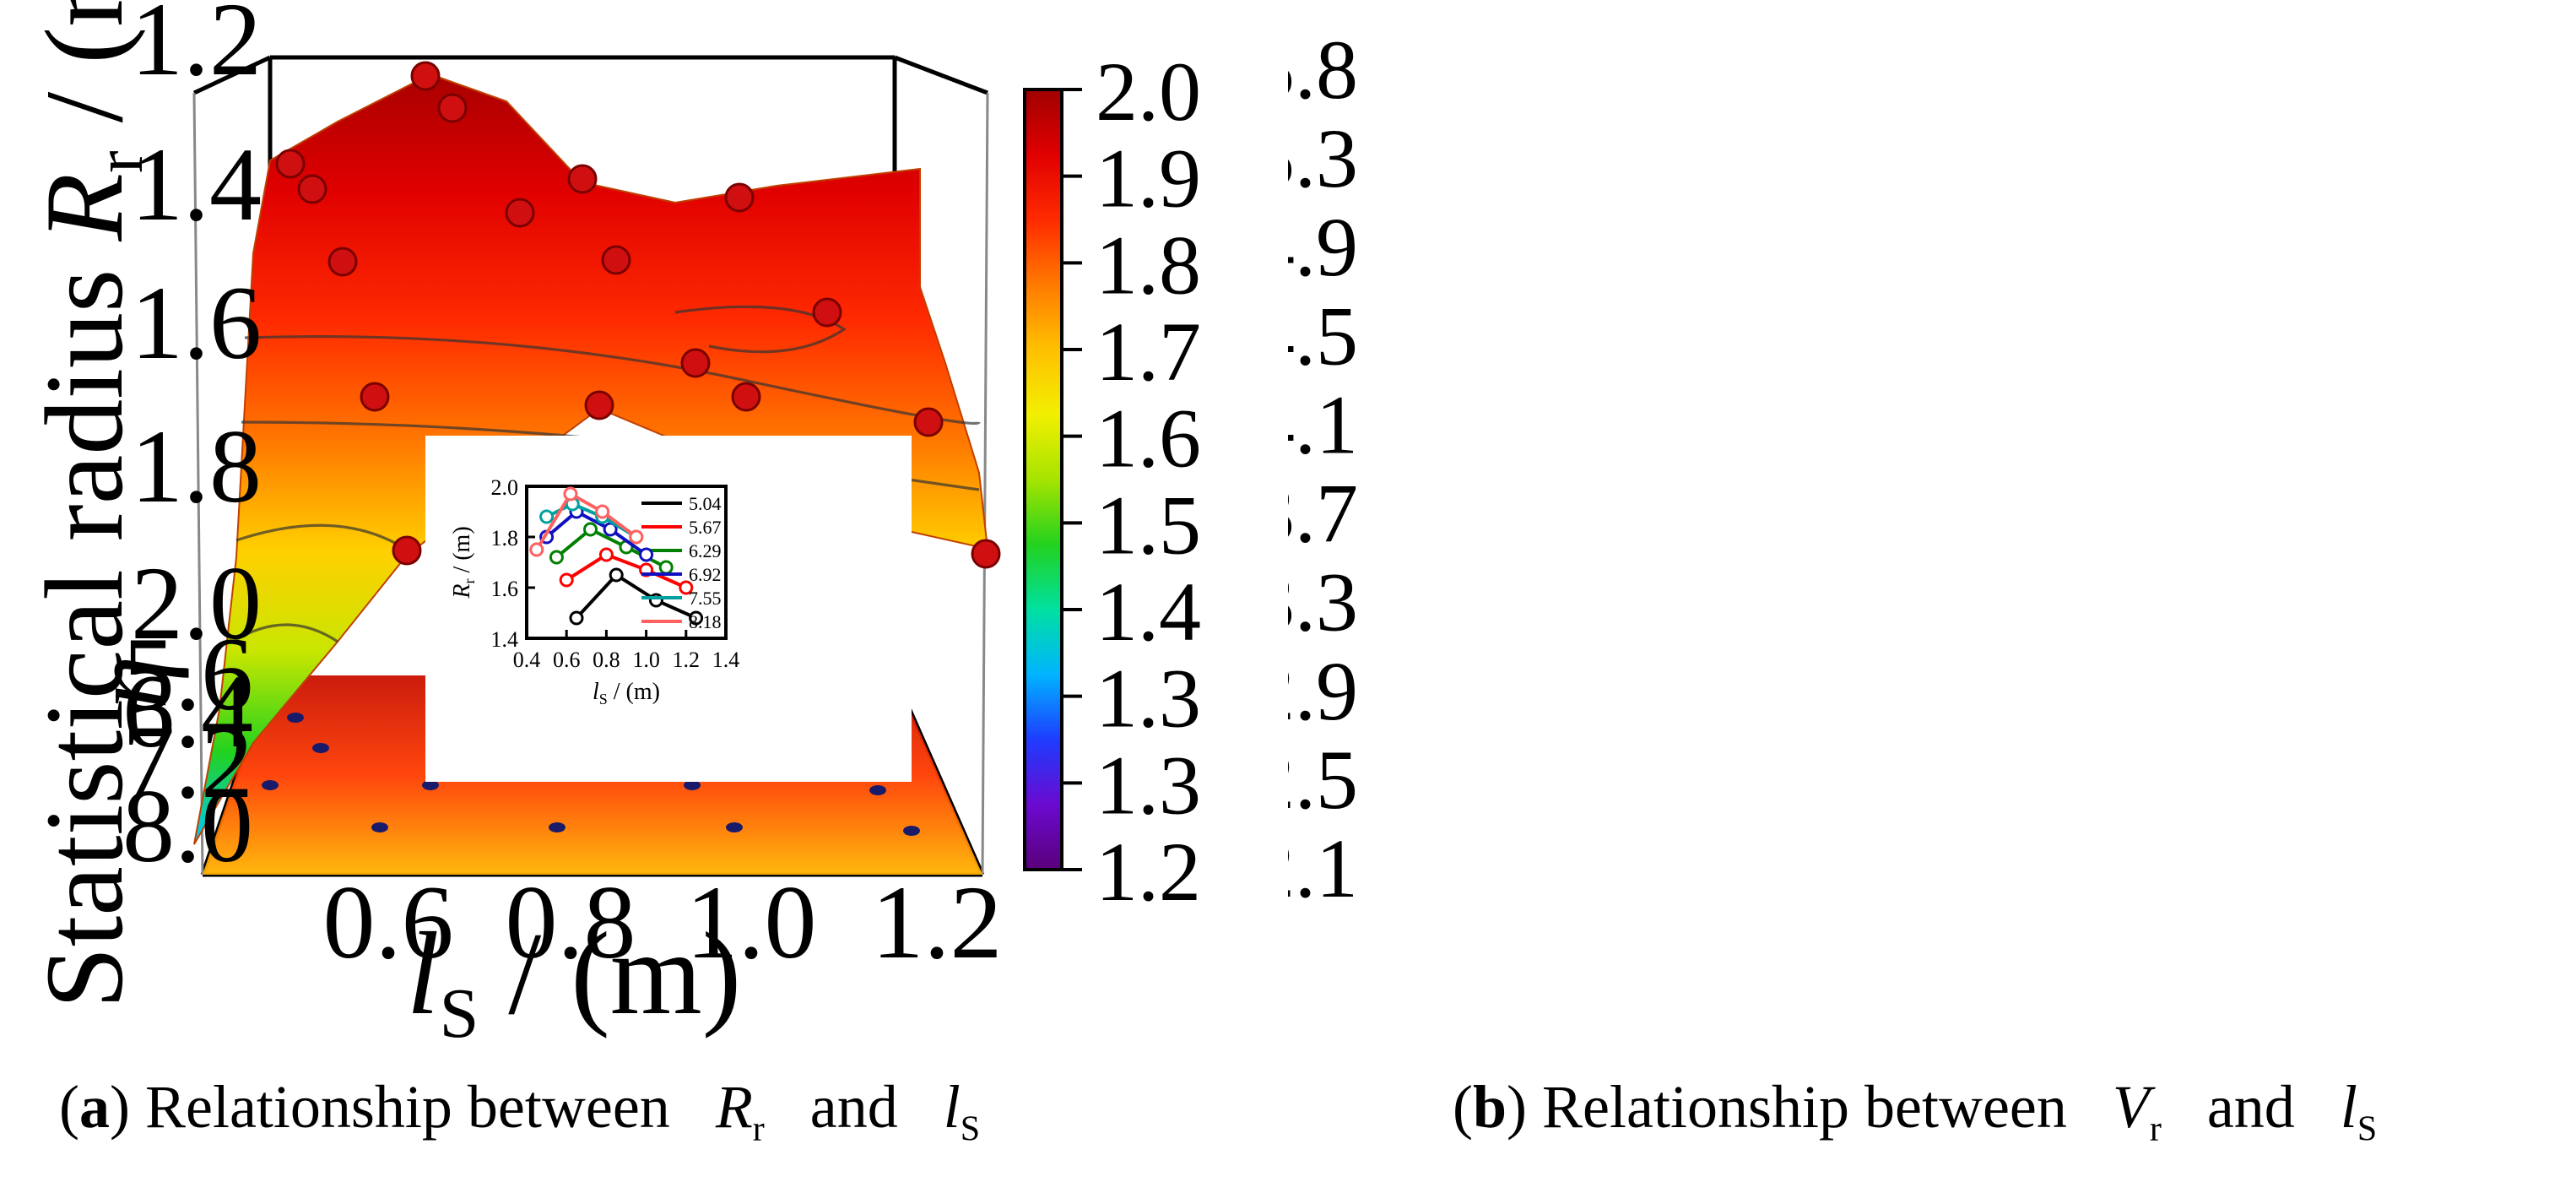 The height and width of the screenshot is (1182, 2576). What do you see at coordinates (1323, 70) in the screenshot?
I see `b-colorbar-label: 5.8` at bounding box center [1323, 70].